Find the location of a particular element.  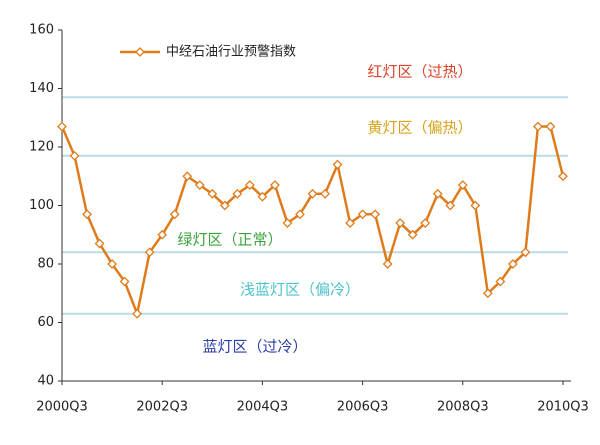

zone-label: 蓝灯区（过冷） is located at coordinates (254, 347).